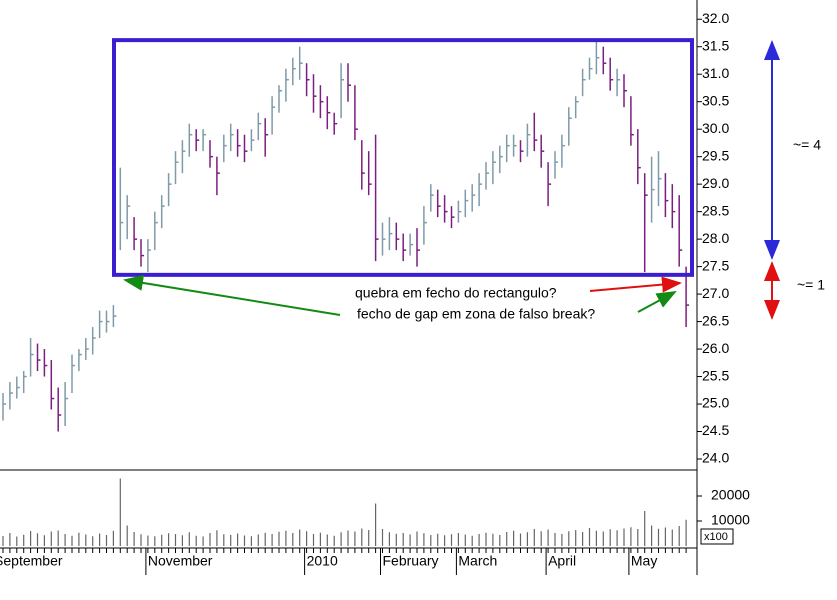  I want to click on unit-box, so click(717, 536).